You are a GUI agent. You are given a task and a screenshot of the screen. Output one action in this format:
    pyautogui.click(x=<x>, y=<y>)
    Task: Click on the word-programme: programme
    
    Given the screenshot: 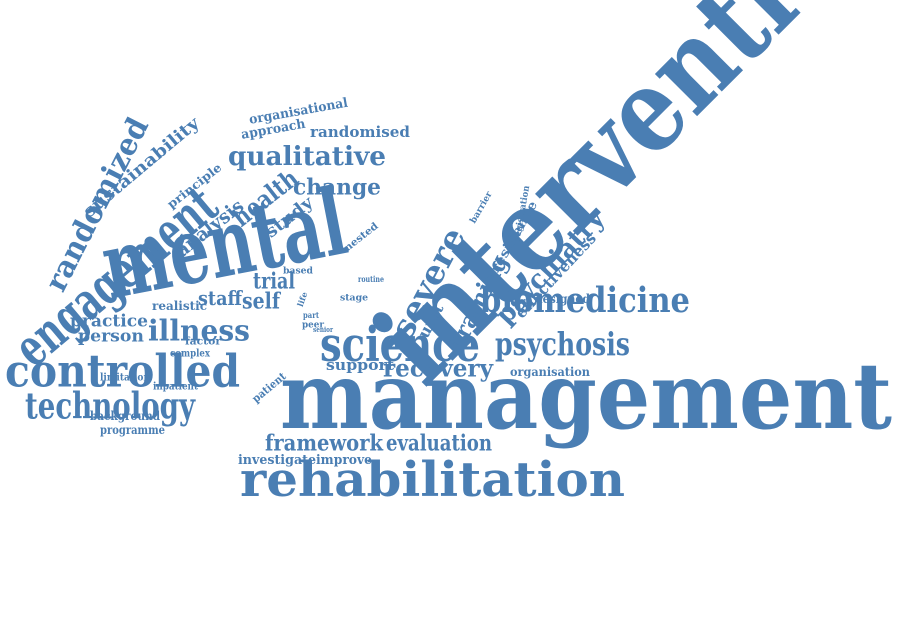 What is the action you would take?
    pyautogui.click(x=132, y=430)
    